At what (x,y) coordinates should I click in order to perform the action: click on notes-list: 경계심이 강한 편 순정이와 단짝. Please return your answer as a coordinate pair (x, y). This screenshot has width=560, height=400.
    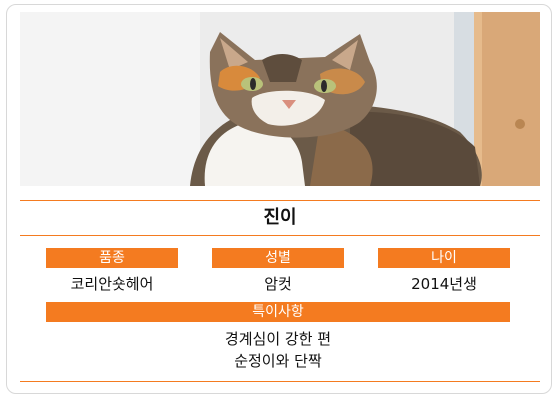
    Looking at the image, I should click on (278, 350).